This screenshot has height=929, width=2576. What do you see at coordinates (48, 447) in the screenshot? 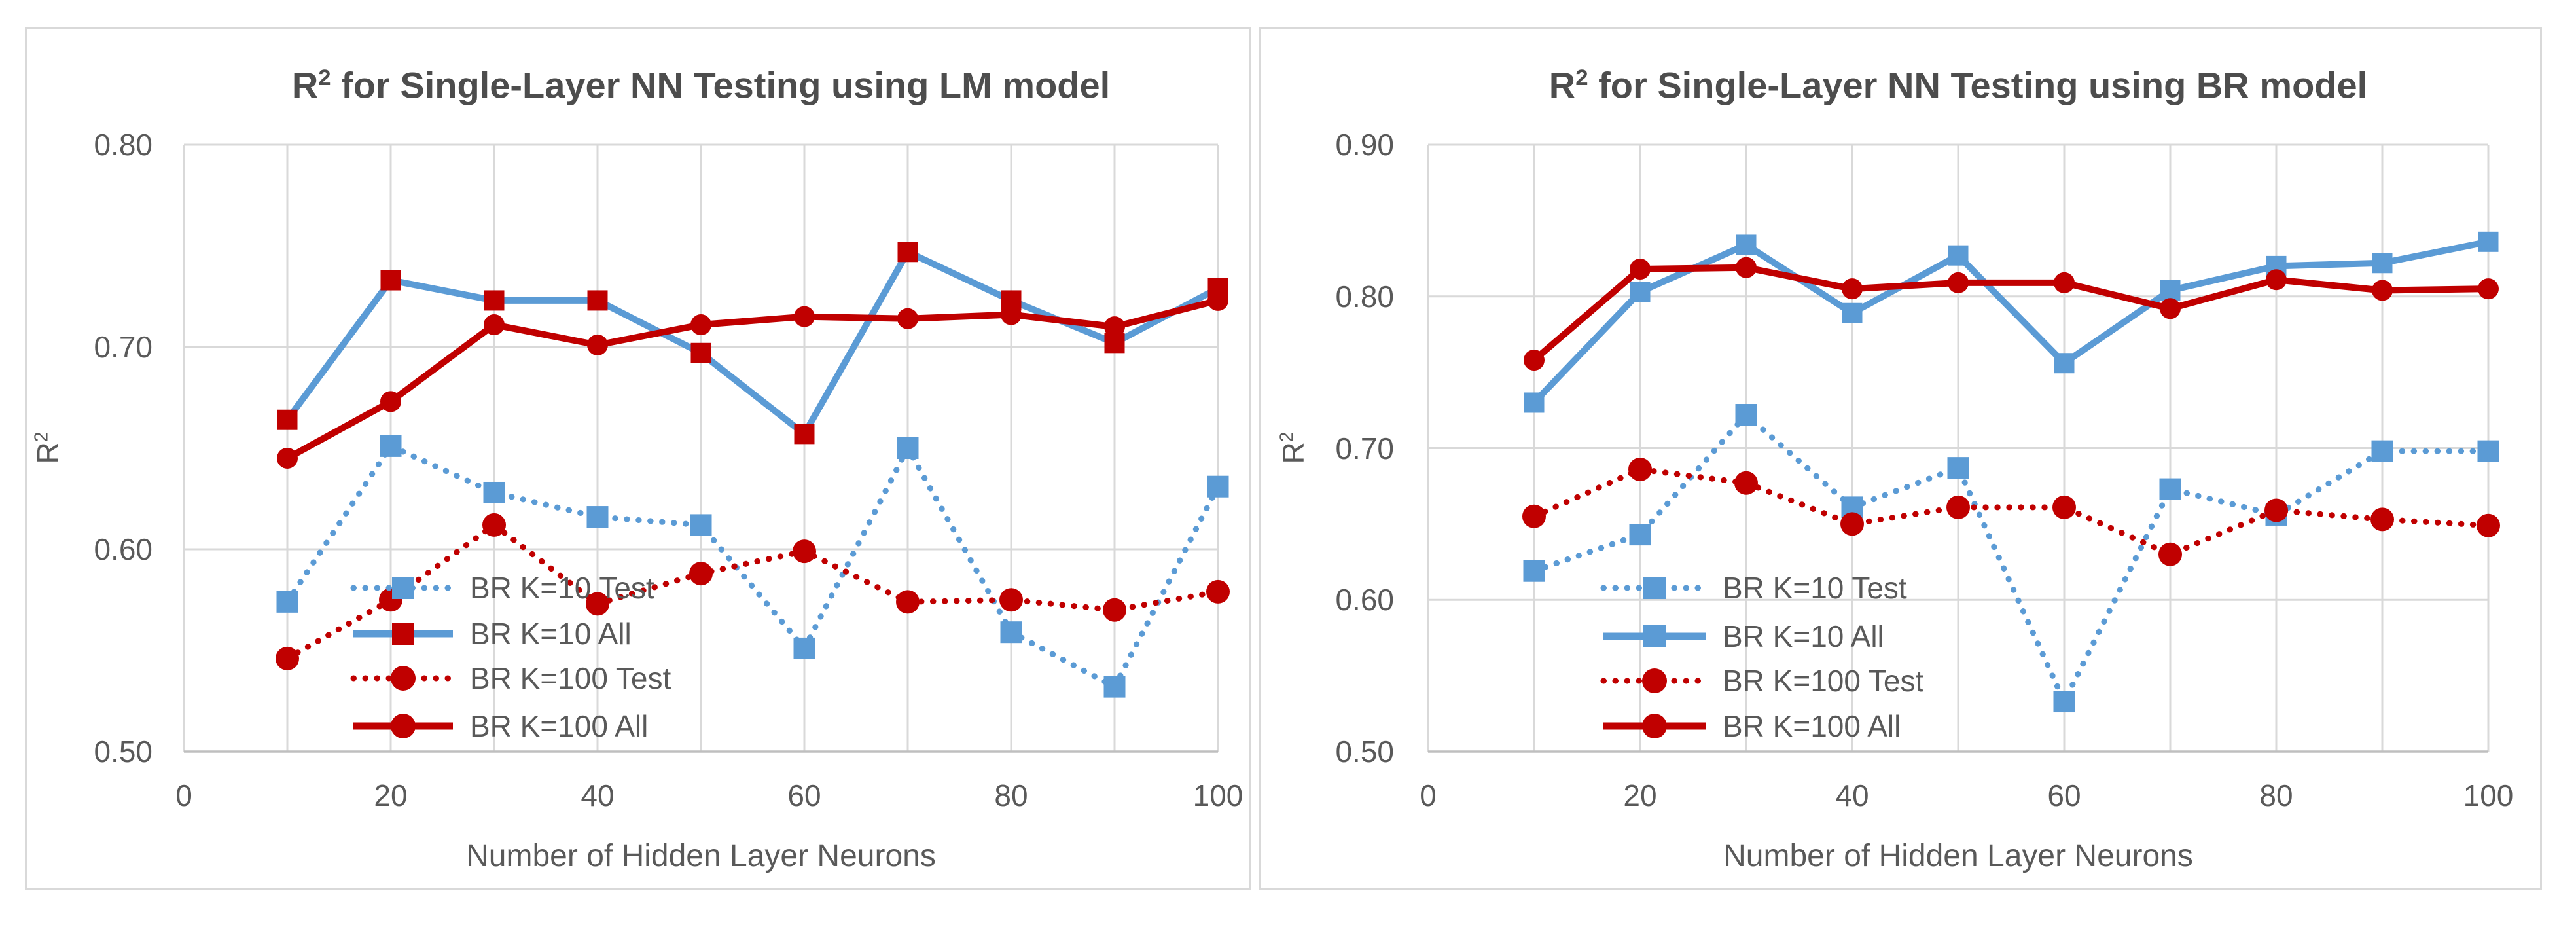
I see `lm-y-axis-title: R2` at bounding box center [48, 447].